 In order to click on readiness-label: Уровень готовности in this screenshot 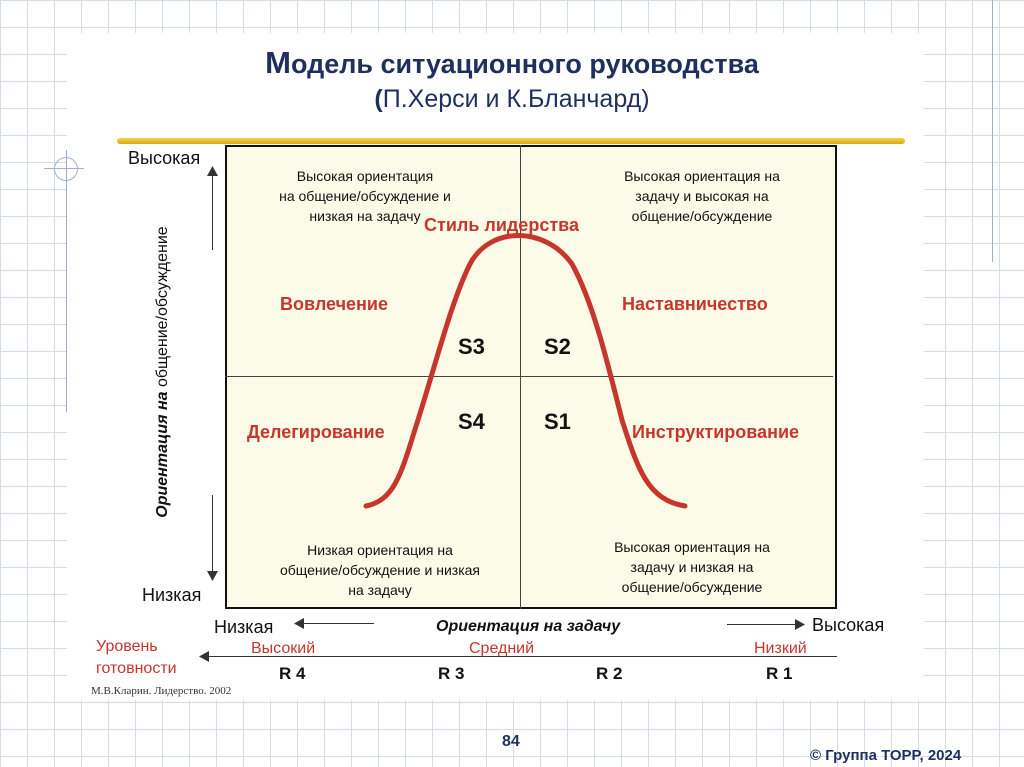, I will do `click(136, 657)`.